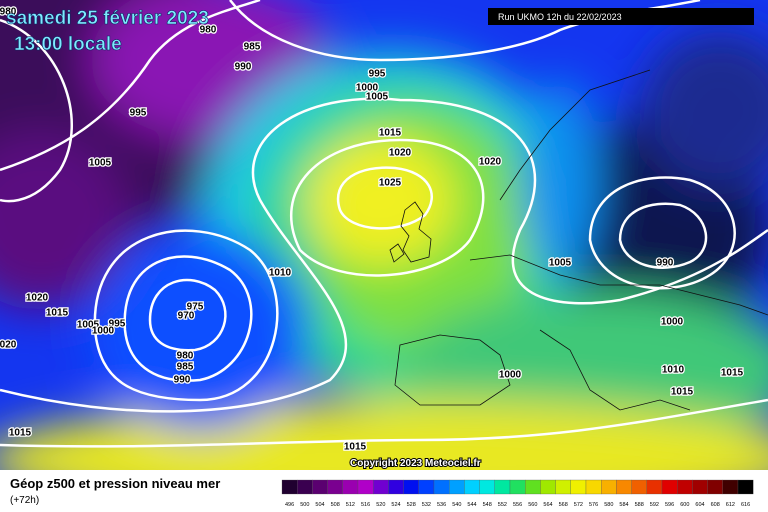 The height and width of the screenshot is (512, 768). Describe the element at coordinates (411, 505) in the screenshot. I see `scale-label: 528` at that location.